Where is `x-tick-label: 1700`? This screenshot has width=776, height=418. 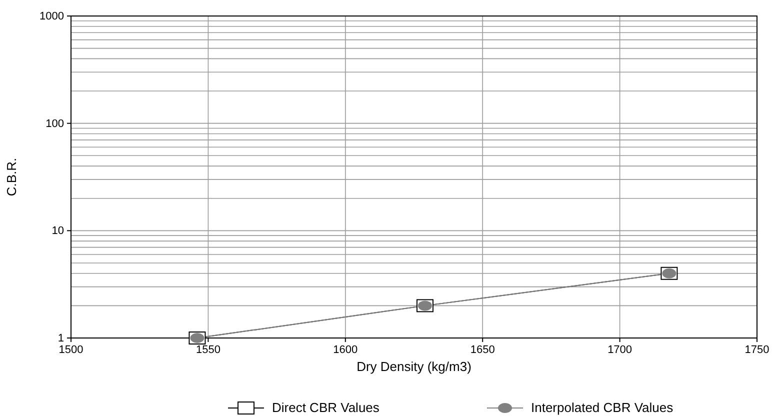 x-tick-label: 1700 is located at coordinates (620, 350).